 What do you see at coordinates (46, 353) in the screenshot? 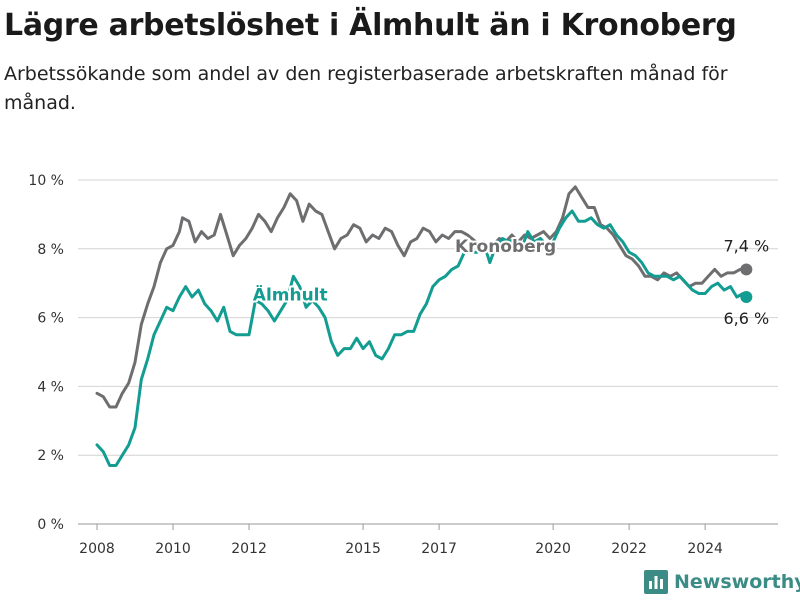
I see `y-axis-tick-labels: 0 % 2 % 4 % 6 % 8 % 10 %` at bounding box center [46, 353].